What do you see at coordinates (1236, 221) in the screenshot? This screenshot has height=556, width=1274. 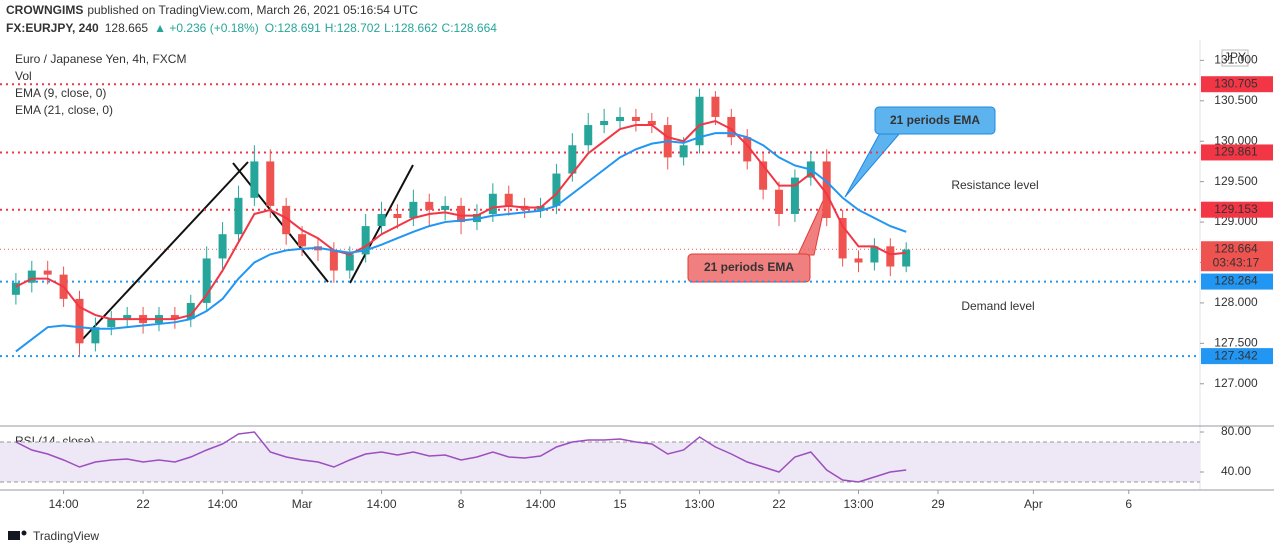 I see `y-tick-label: 129.000` at bounding box center [1236, 221].